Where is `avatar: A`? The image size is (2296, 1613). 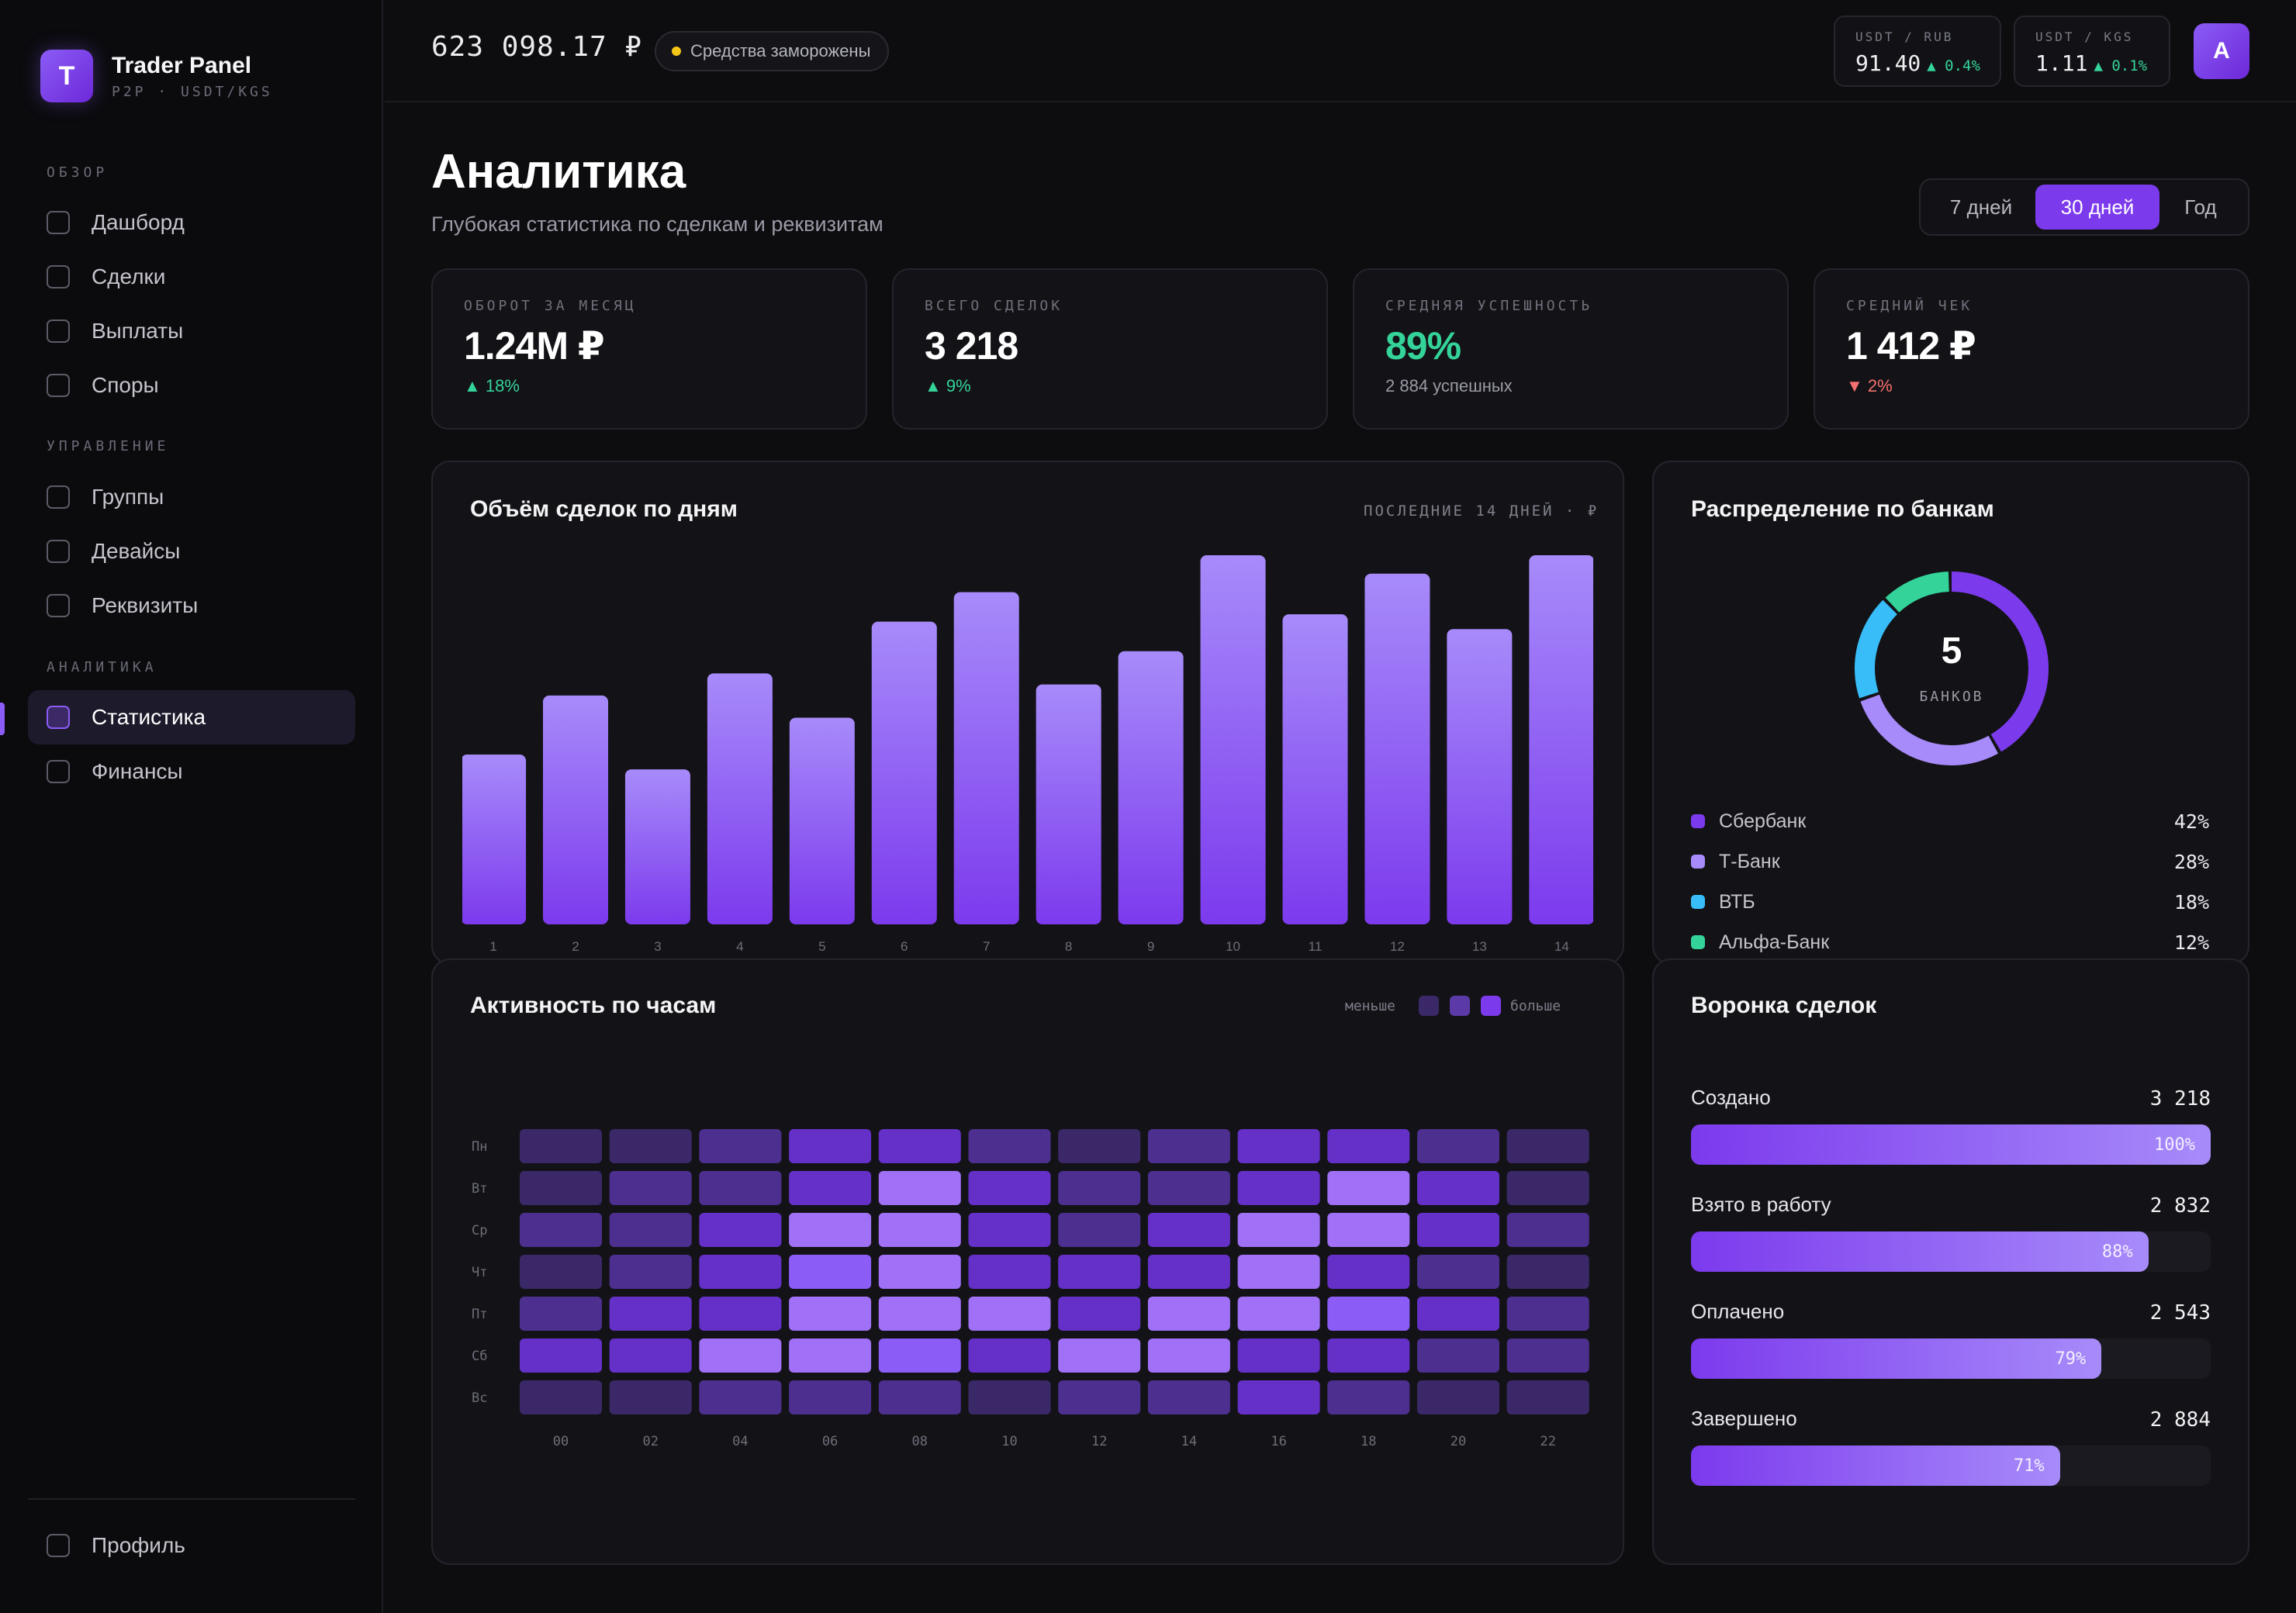
avatar: A is located at coordinates (2221, 51).